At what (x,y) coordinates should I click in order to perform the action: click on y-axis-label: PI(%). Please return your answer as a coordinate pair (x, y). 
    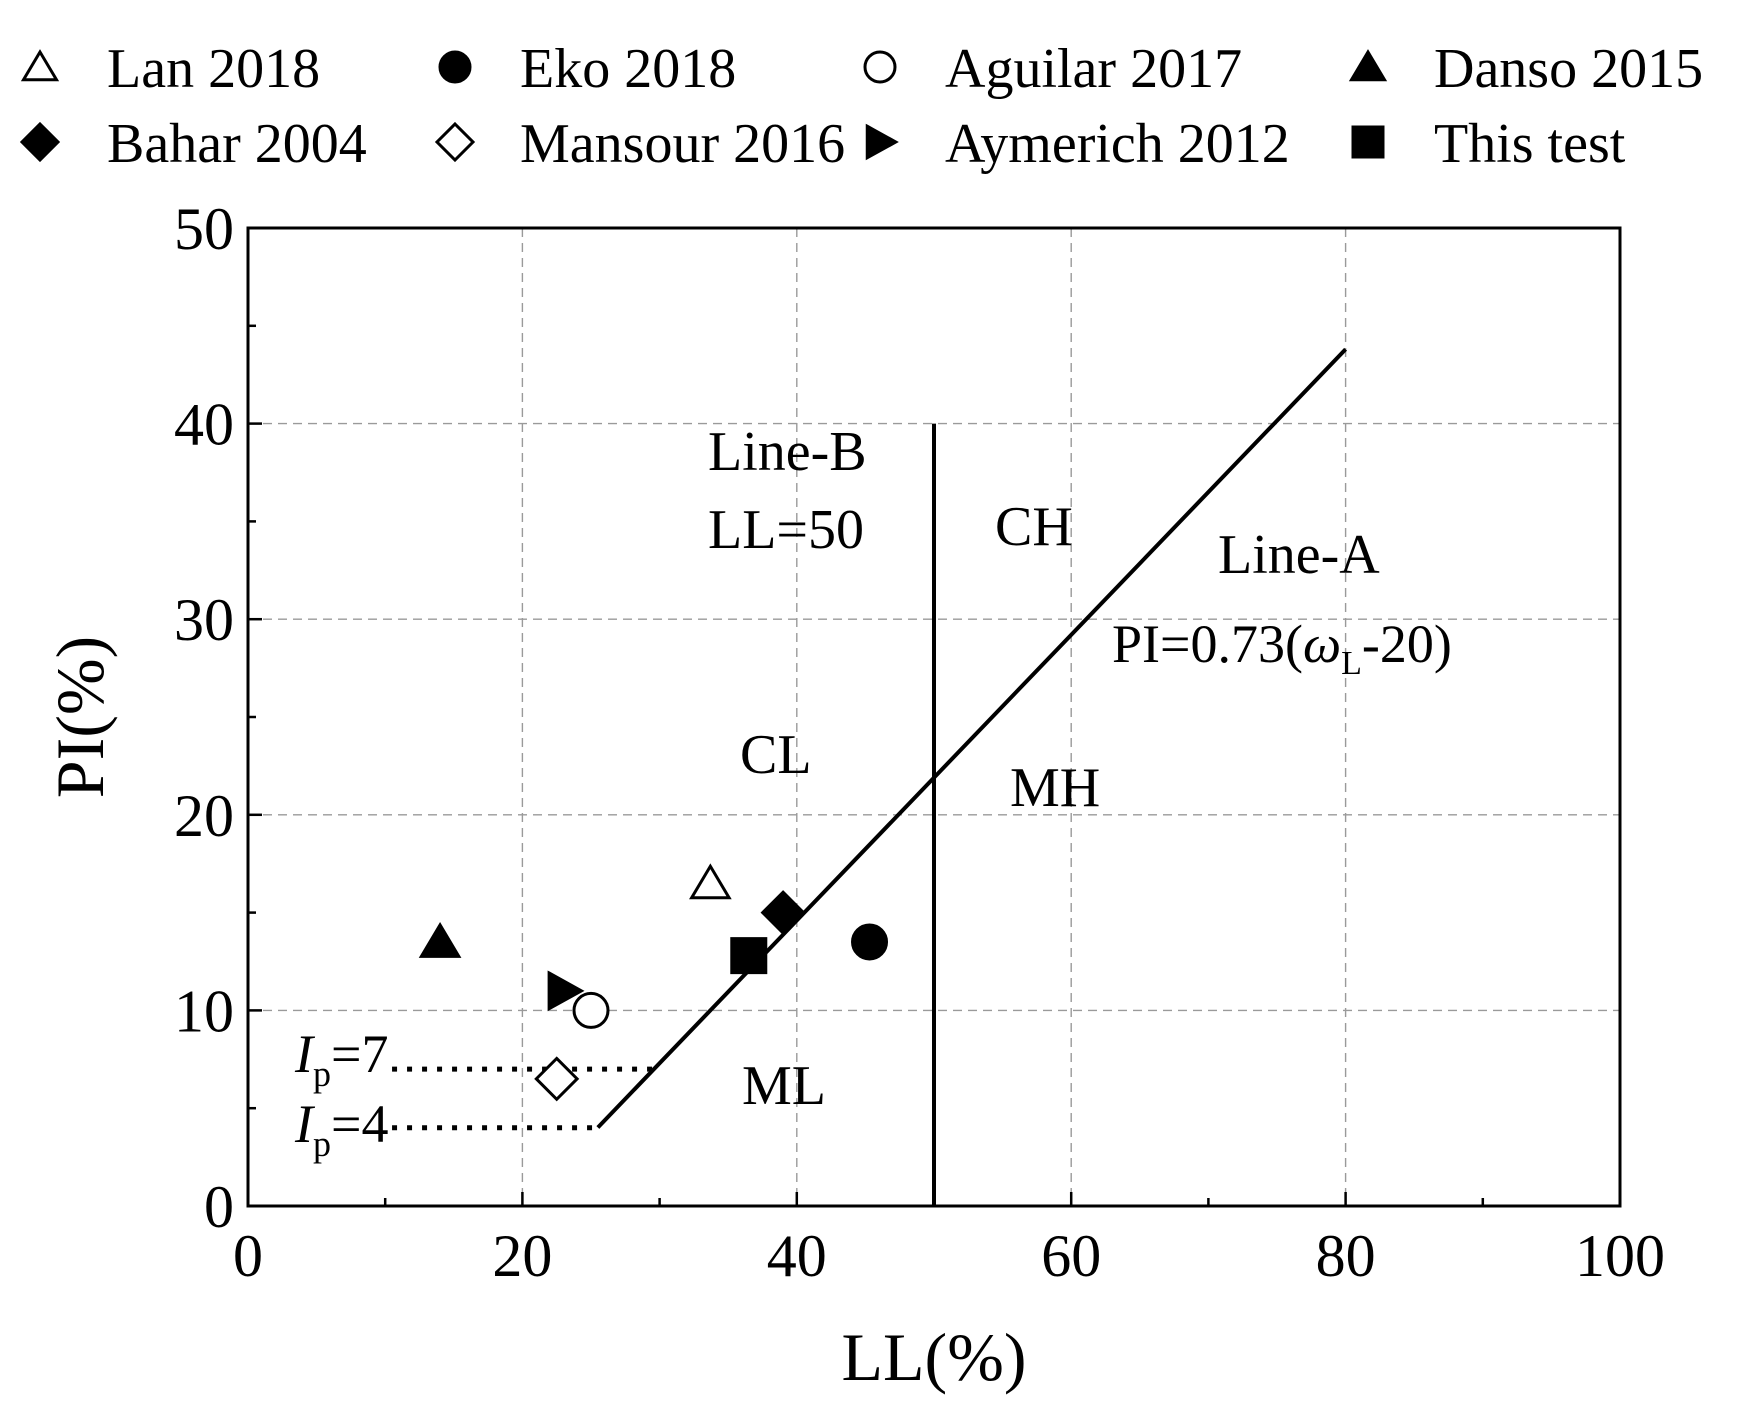
    Looking at the image, I should click on (80, 717).